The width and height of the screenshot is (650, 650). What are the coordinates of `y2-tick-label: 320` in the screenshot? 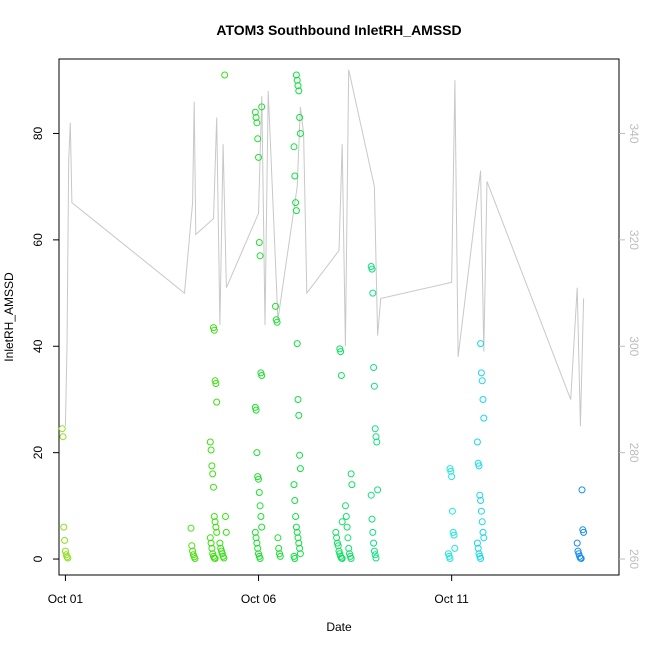 It's located at (634, 240).